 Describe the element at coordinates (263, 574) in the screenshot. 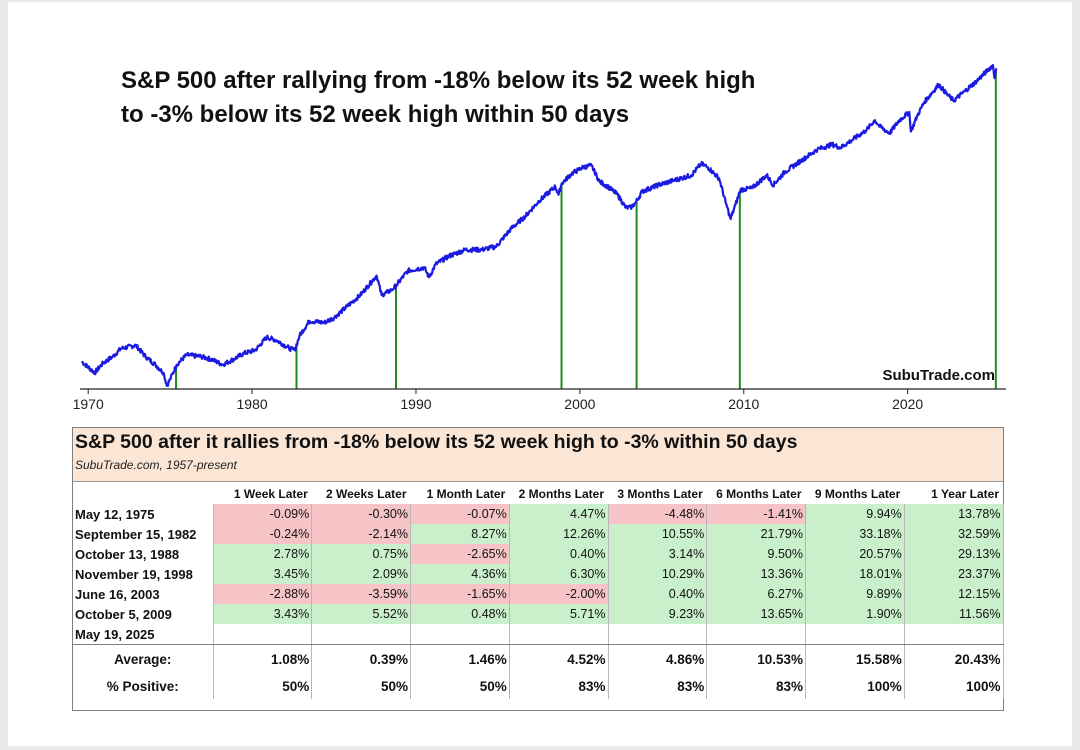

I see `return-cell: 3.45%` at that location.